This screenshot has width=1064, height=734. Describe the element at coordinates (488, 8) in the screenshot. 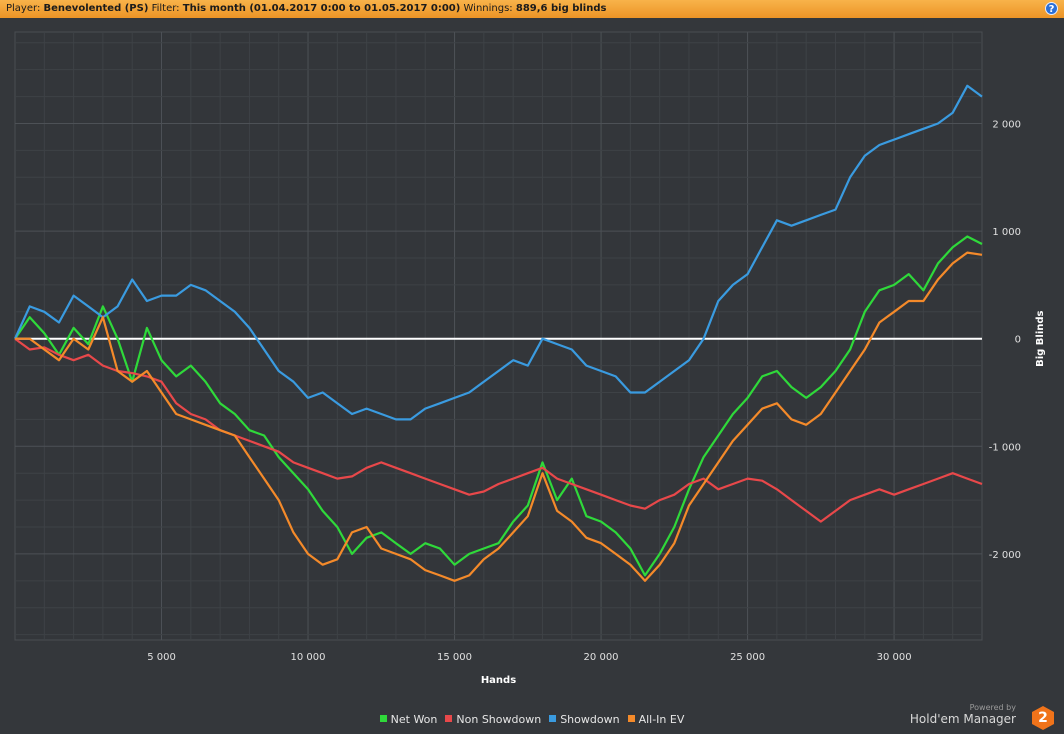

I see `winnings-label: Winnings:` at that location.